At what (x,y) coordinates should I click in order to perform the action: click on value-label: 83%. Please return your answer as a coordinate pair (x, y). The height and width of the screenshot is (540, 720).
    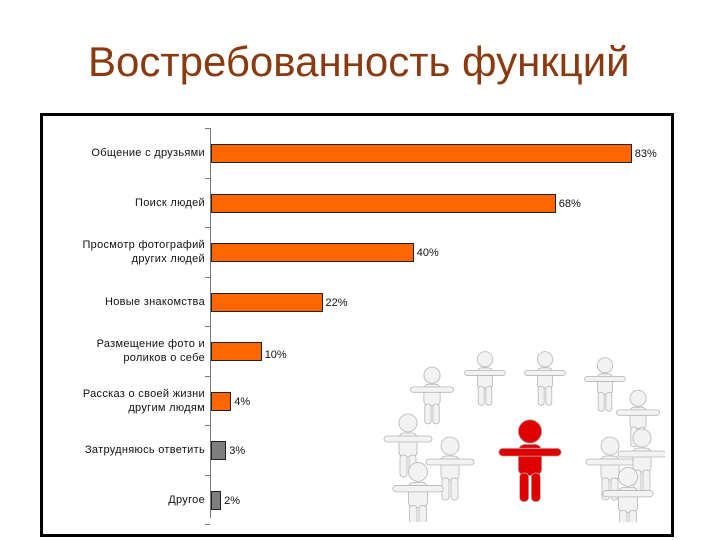
    Looking at the image, I should click on (645, 154).